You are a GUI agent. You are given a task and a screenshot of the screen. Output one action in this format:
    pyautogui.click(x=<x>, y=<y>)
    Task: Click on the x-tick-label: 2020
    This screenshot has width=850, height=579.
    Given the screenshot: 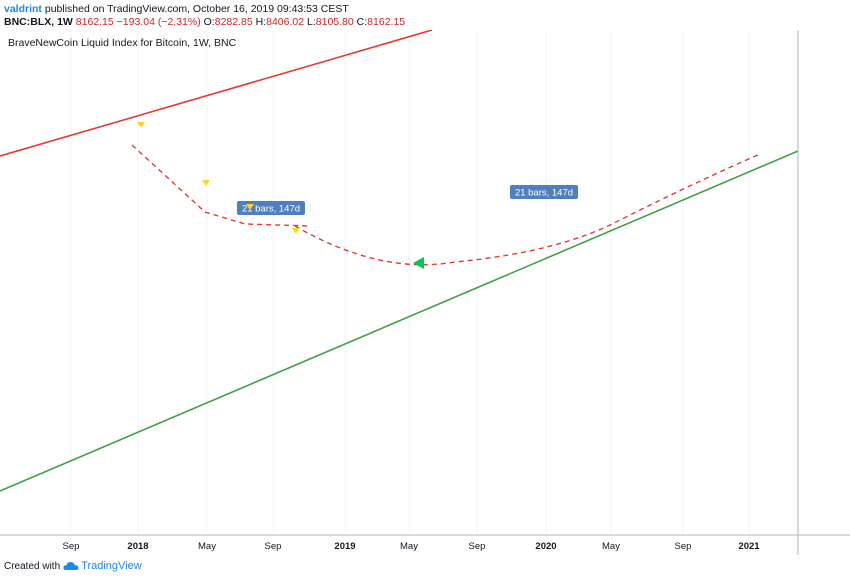 What is the action you would take?
    pyautogui.click(x=545, y=546)
    